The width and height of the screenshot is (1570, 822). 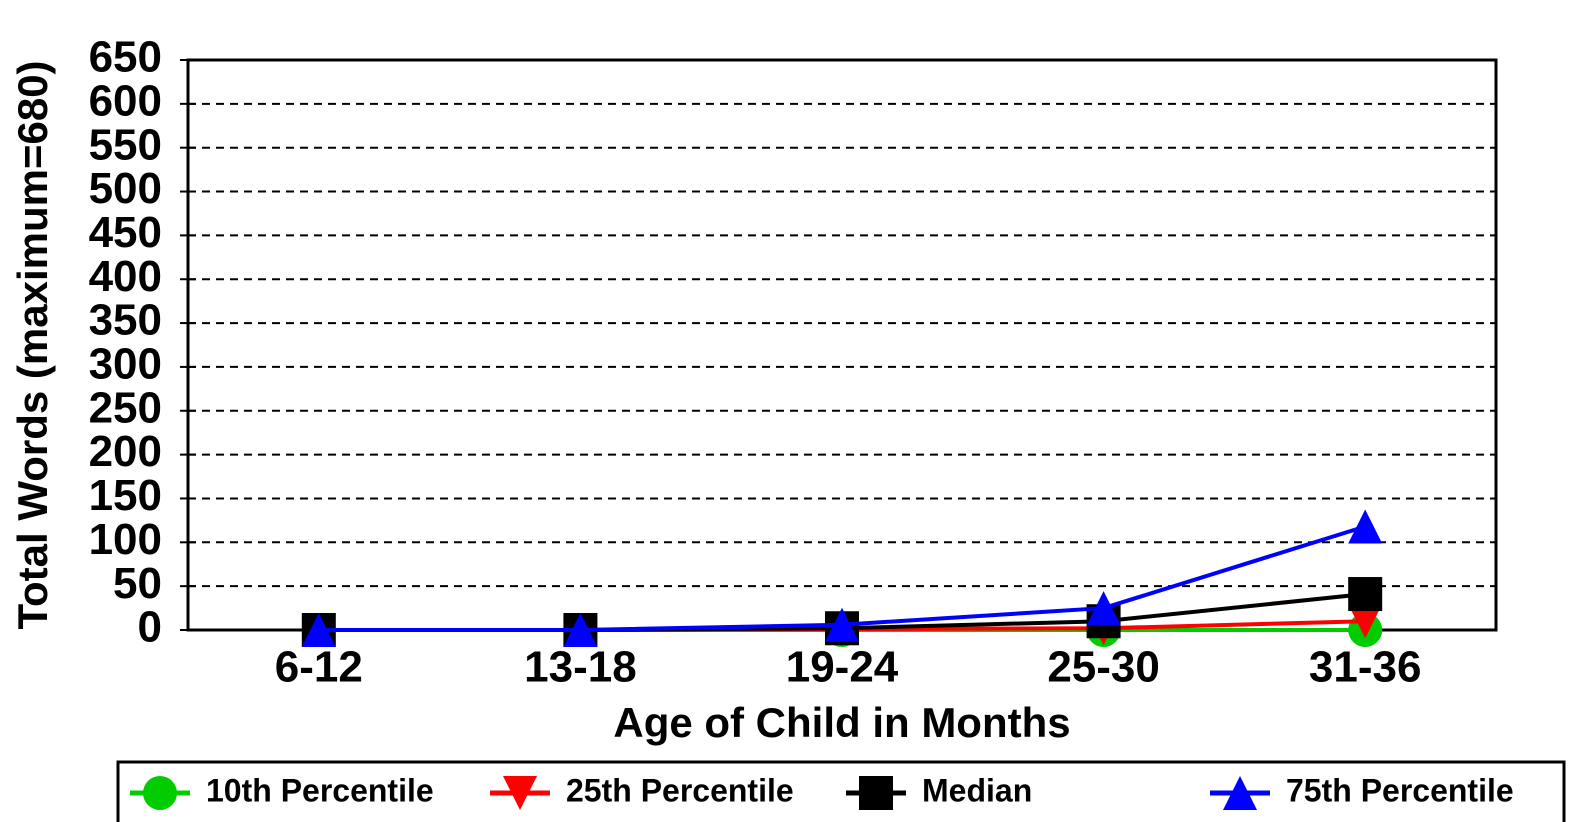 I want to click on y-tick-label: 0, so click(x=150, y=627).